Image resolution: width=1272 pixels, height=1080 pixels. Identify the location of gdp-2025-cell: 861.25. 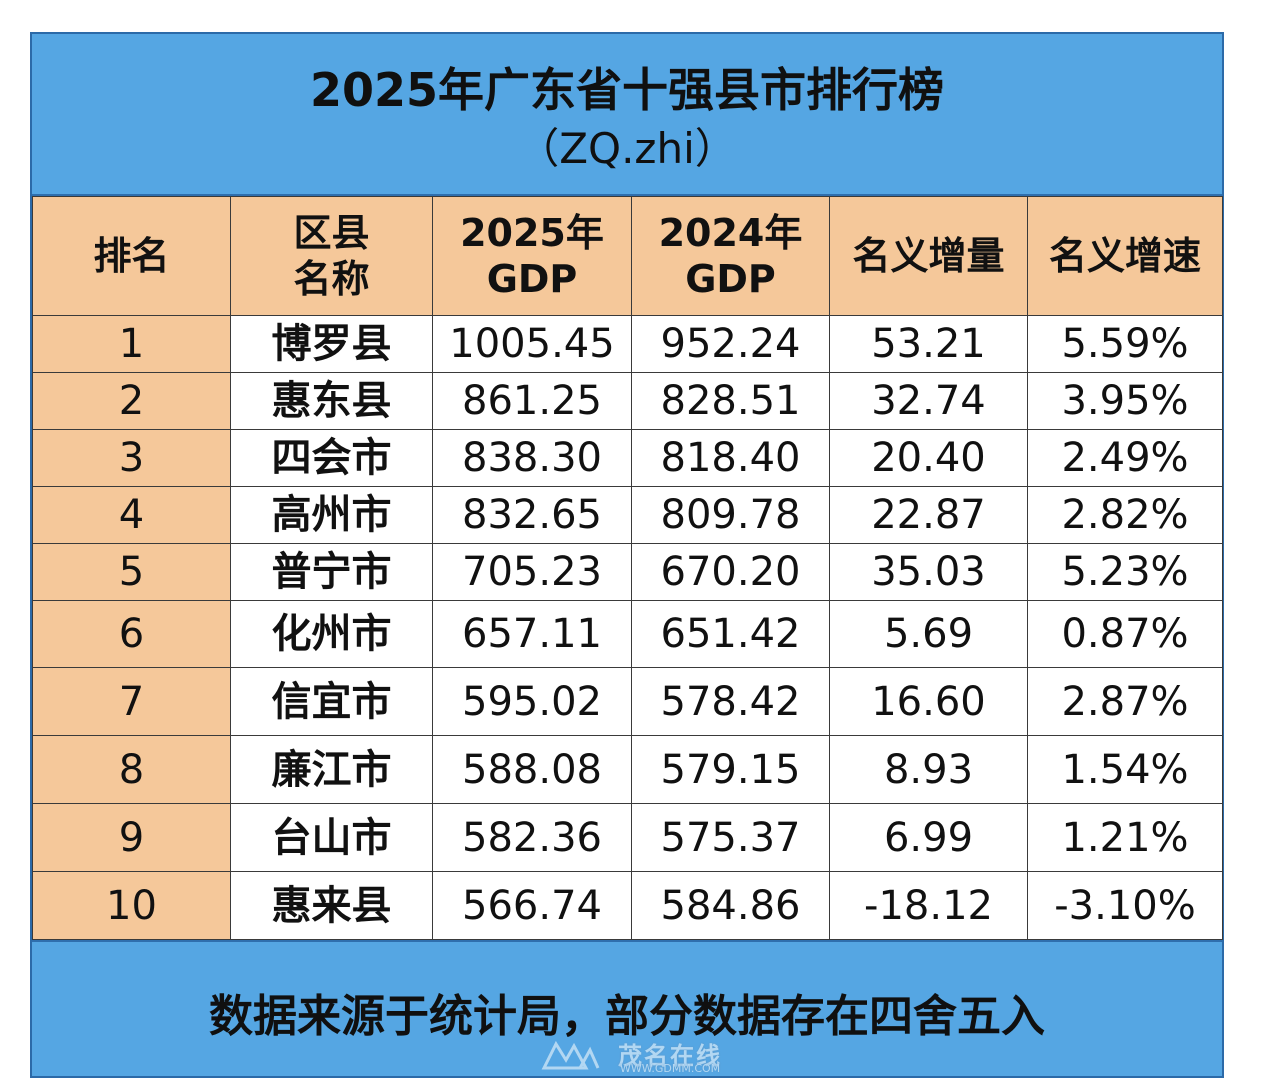
(532, 401).